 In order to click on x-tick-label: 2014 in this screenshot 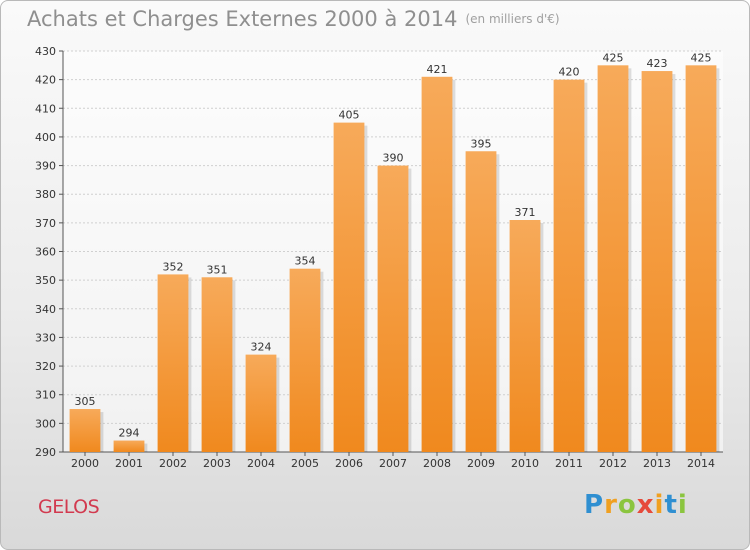, I will do `click(701, 463)`.